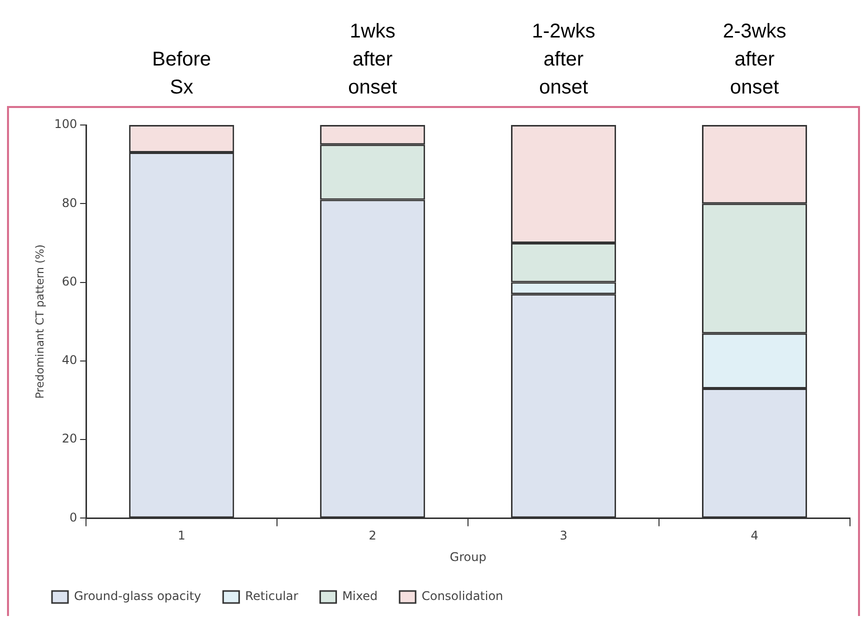 The height and width of the screenshot is (621, 862). Describe the element at coordinates (70, 281) in the screenshot. I see `y-tick-label: 60` at that location.